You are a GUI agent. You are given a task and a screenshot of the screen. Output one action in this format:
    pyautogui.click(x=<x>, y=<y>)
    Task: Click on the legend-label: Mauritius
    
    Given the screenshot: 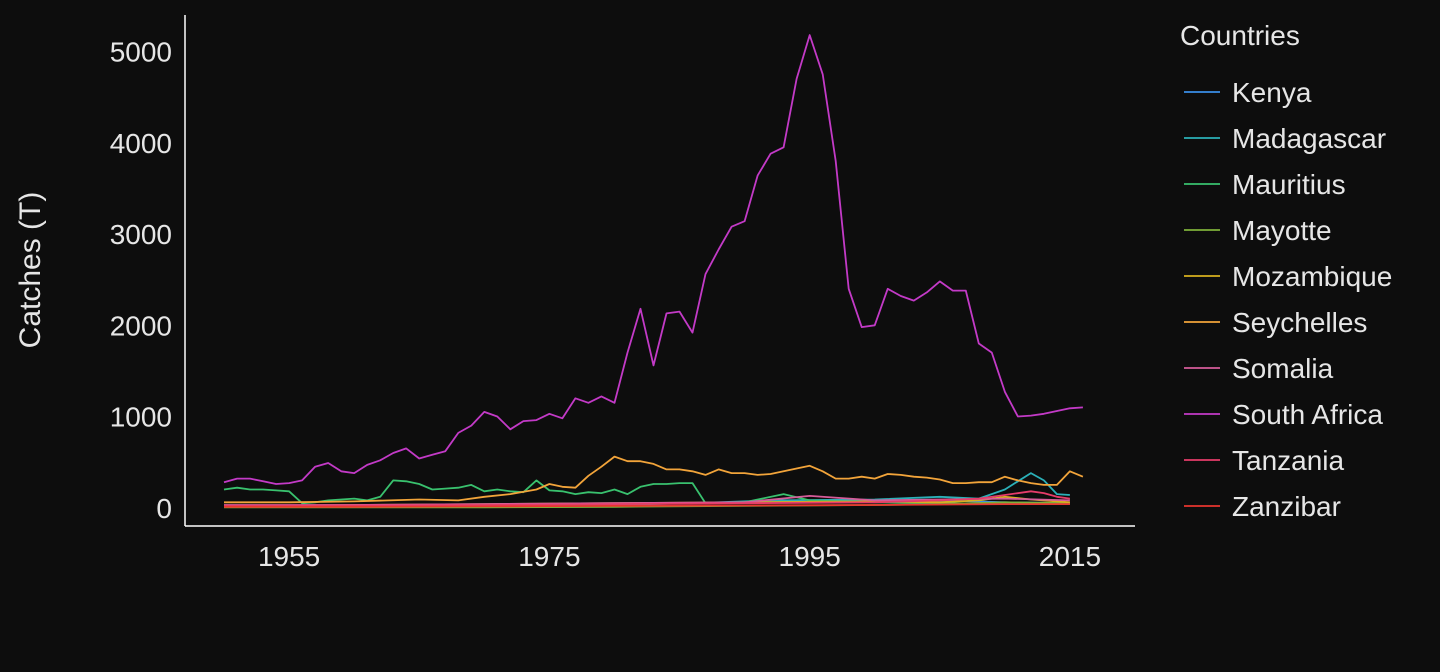 What is the action you would take?
    pyautogui.click(x=1289, y=184)
    